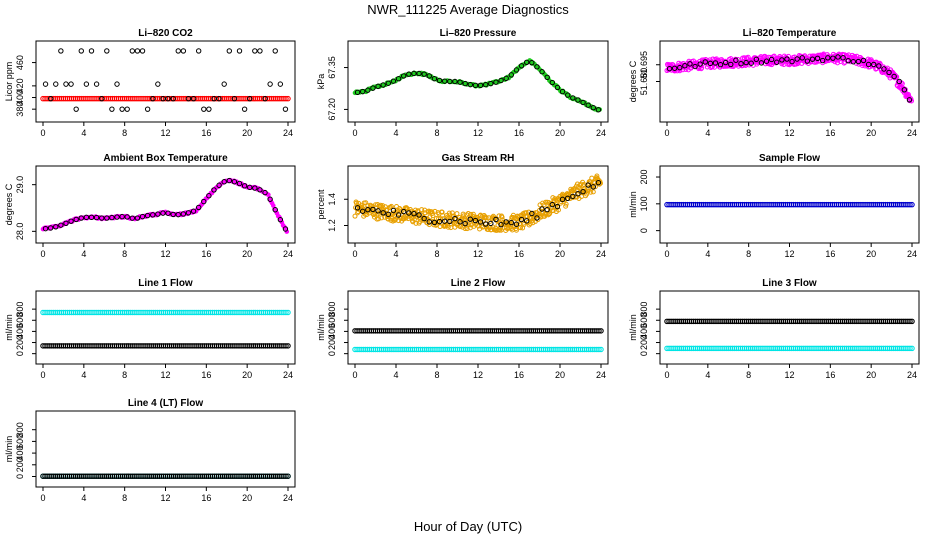 Image resolution: width=936 pixels, height=540 pixels. What do you see at coordinates (20, 85) in the screenshot?
I see `y-tick-label: 420` at bounding box center [20, 85].